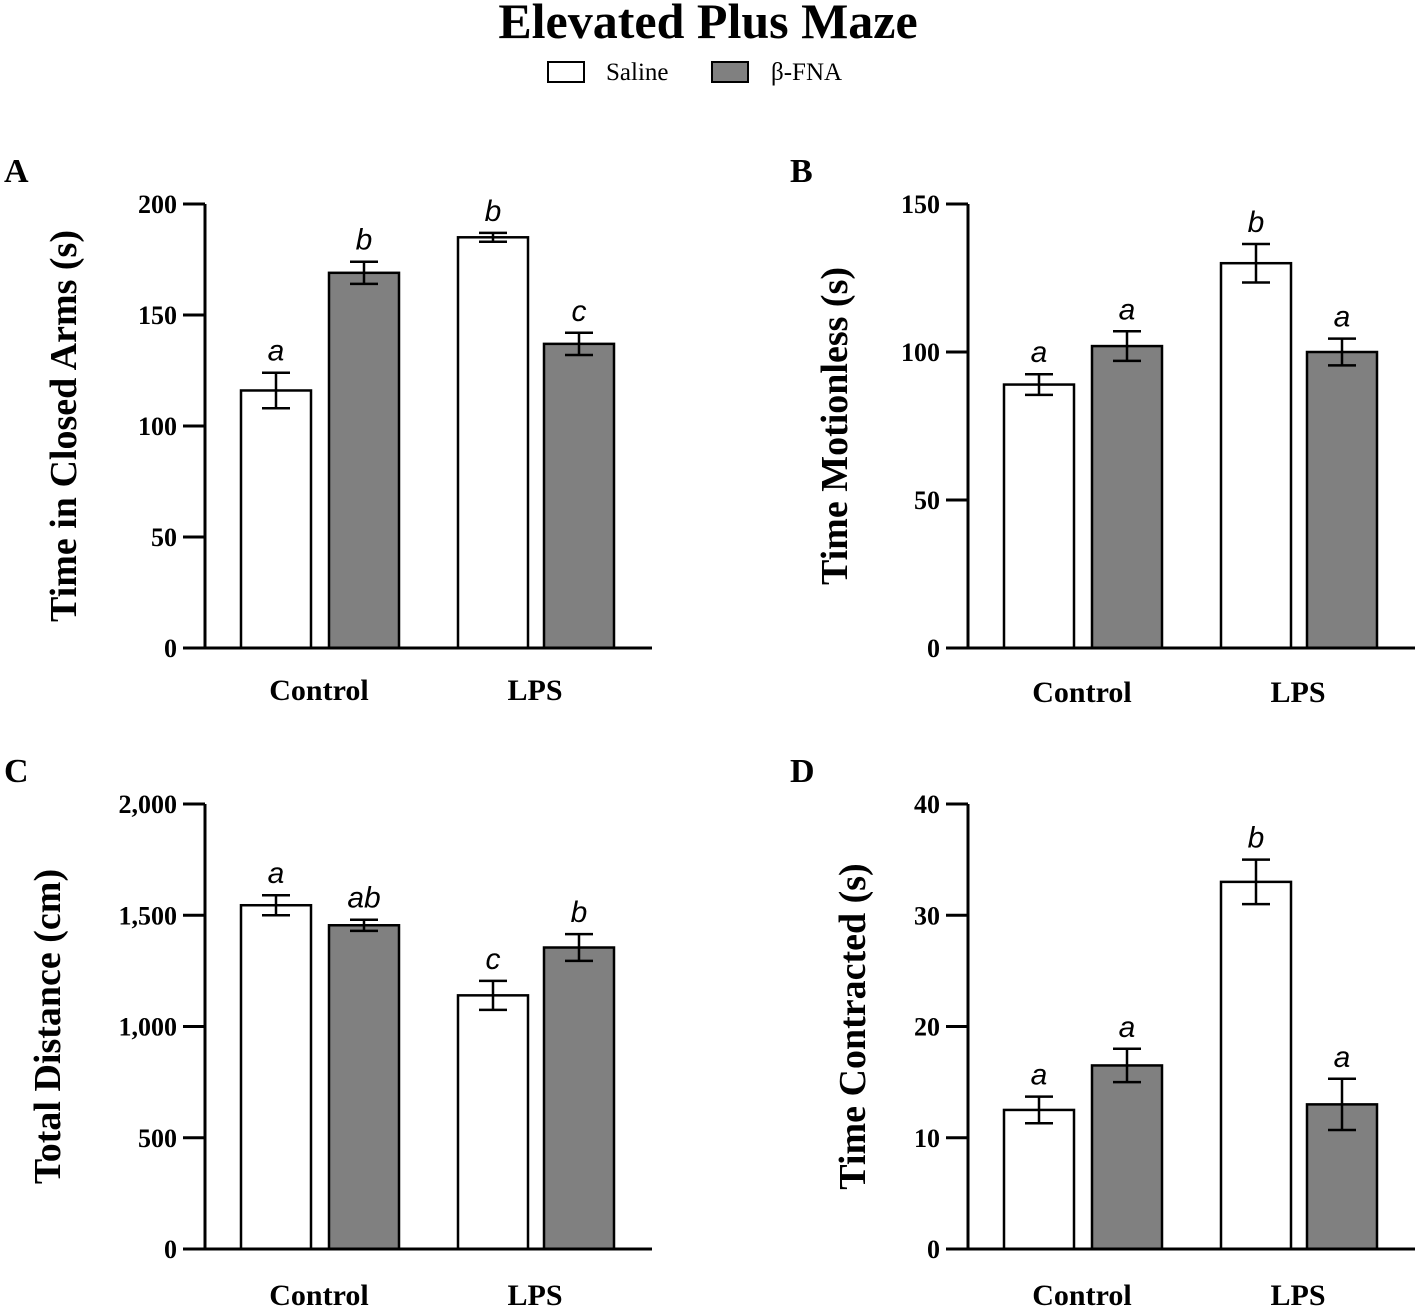  What do you see at coordinates (16, 171) in the screenshot?
I see `panel-letter: A` at bounding box center [16, 171].